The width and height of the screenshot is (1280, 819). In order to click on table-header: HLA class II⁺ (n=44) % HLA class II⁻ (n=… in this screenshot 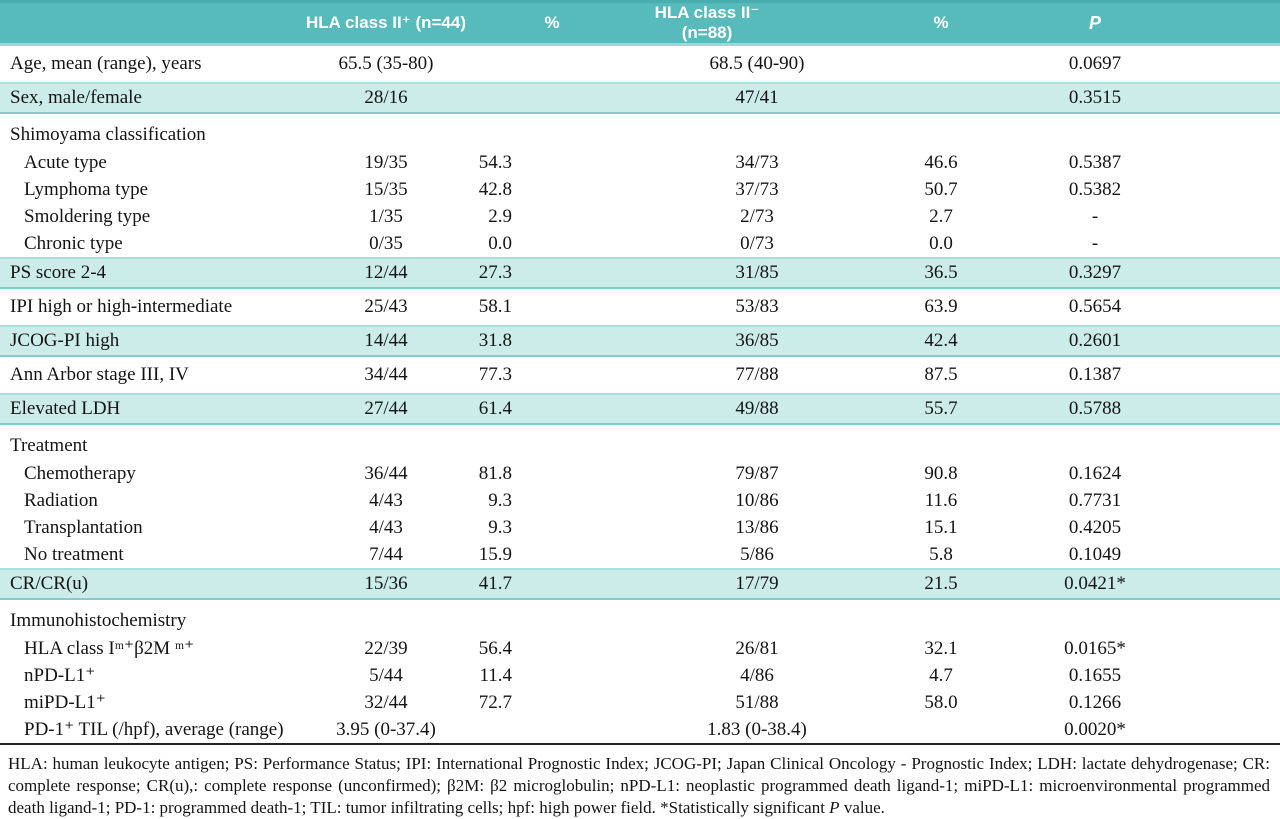, I will do `click(640, 23)`.